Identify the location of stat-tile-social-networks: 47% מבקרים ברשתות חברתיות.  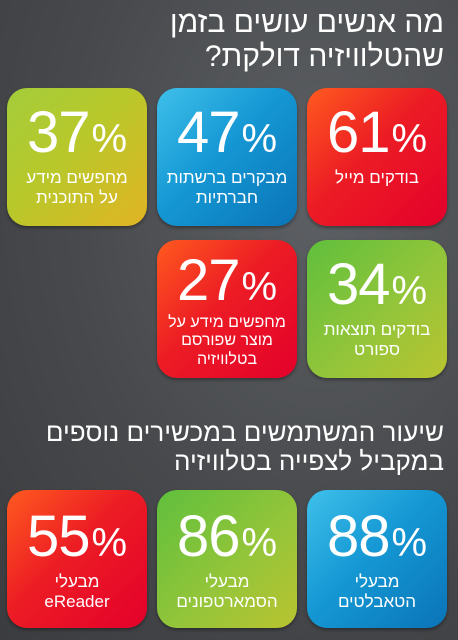
(227, 157).